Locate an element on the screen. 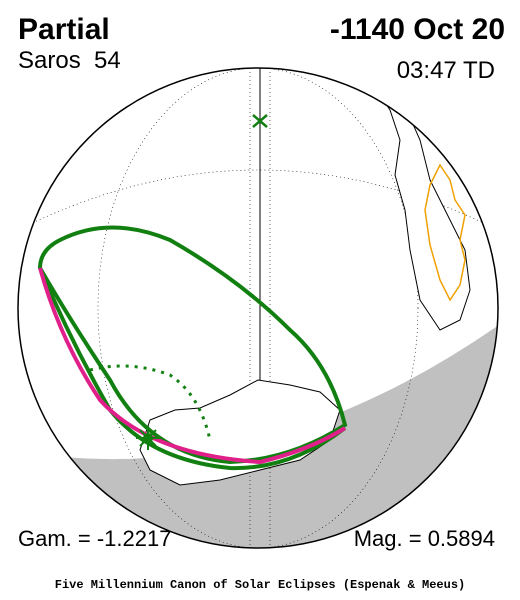 This screenshot has width=520, height=600. gamma: Gam. = -1.2217 is located at coordinates (94, 538).